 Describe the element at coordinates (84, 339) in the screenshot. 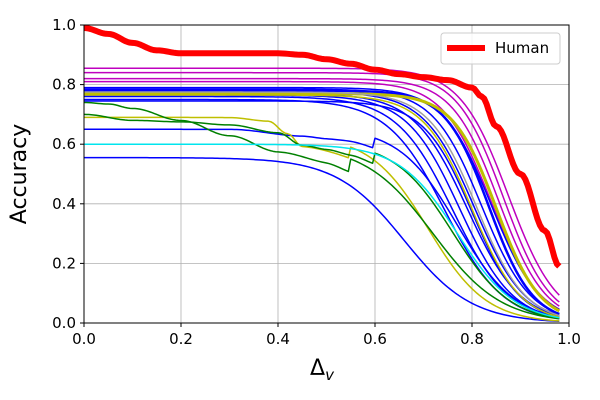

I see `x-tick-label: 0.0` at that location.